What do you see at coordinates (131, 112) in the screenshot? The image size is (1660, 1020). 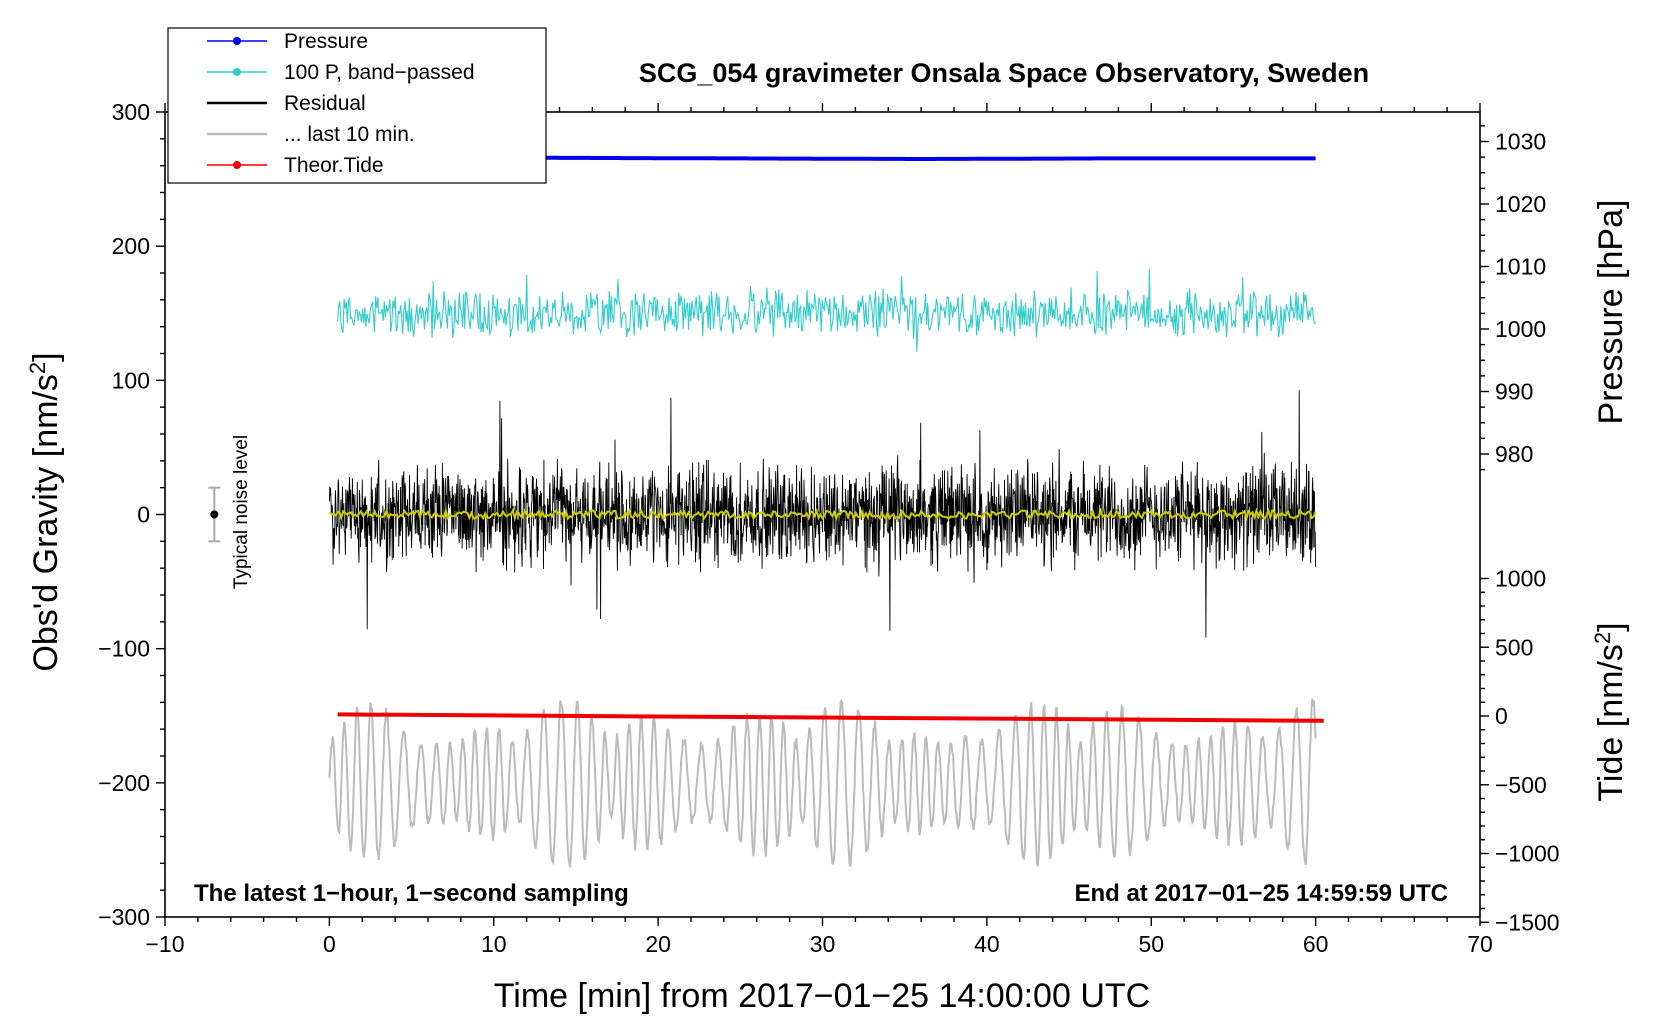 I see `y-tick-label: 300` at bounding box center [131, 112].